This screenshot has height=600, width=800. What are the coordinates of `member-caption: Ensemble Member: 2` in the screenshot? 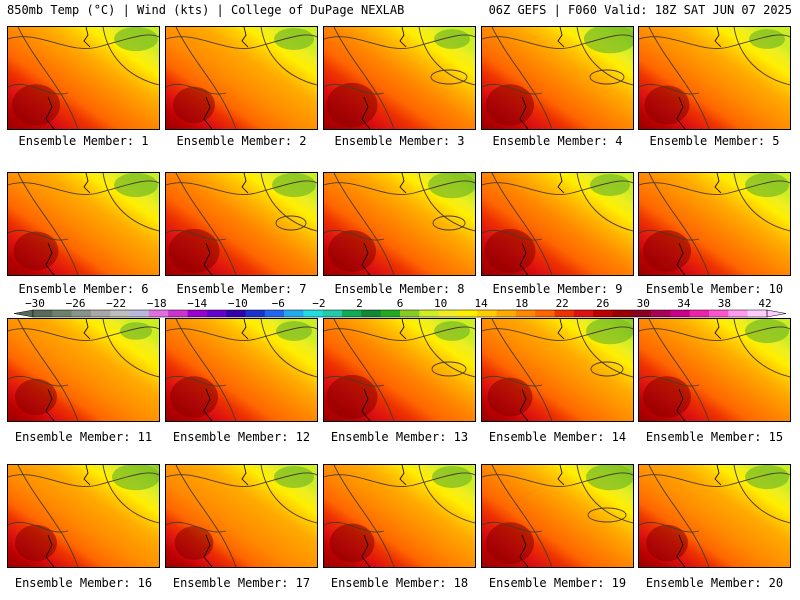 It's located at (241, 141).